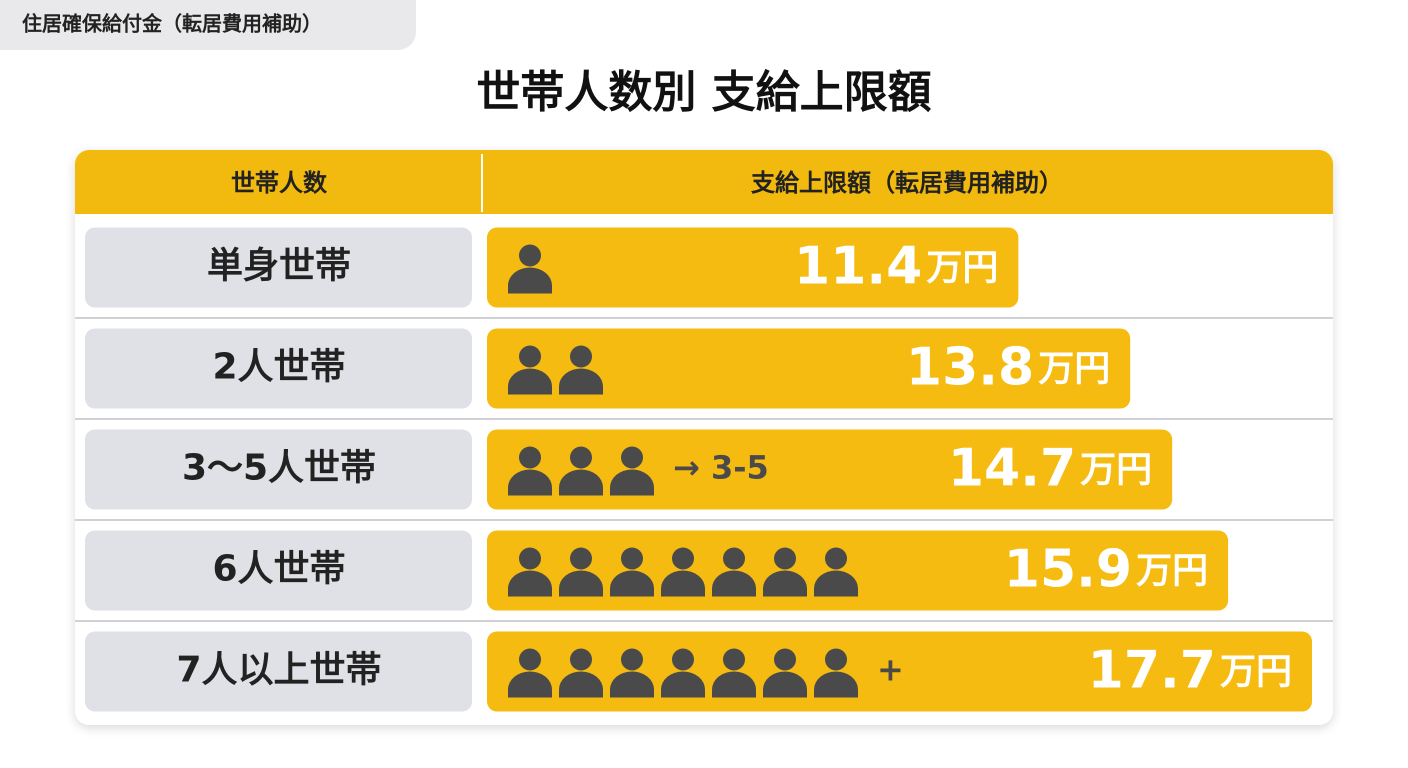 The image size is (1408, 768). I want to click on category-label: 3〜5人世帯, so click(279, 468).